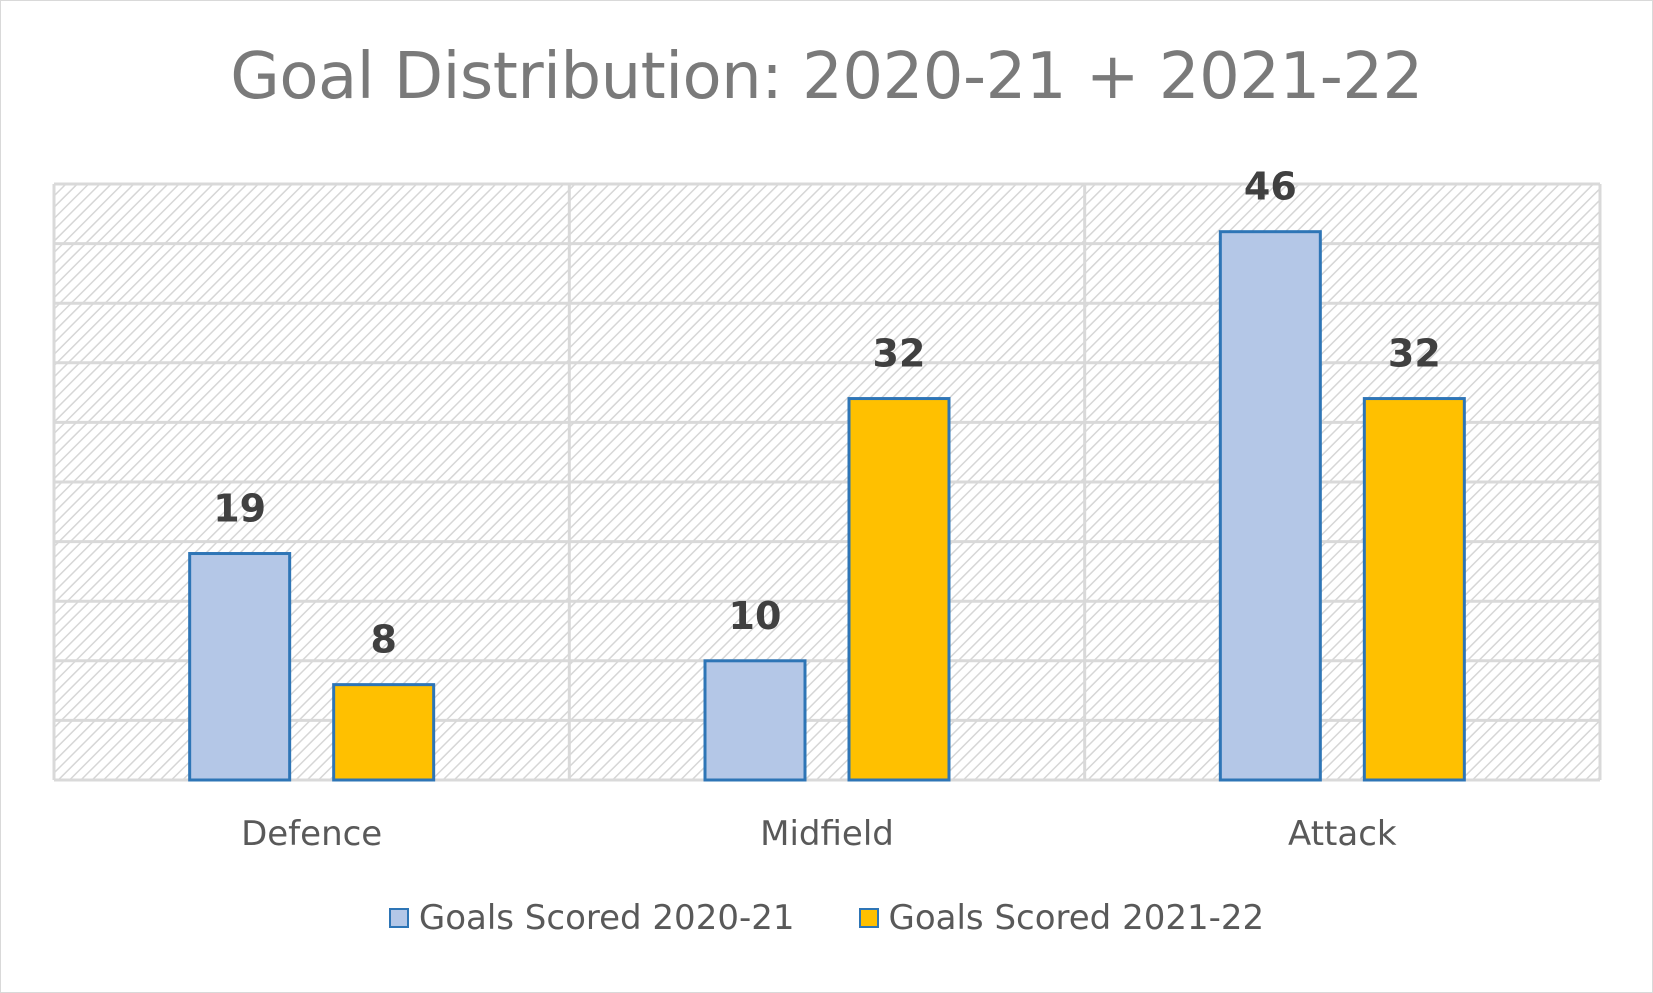  I want to click on legend-item-series-1: Goals Scored 2020-21, so click(591, 918).